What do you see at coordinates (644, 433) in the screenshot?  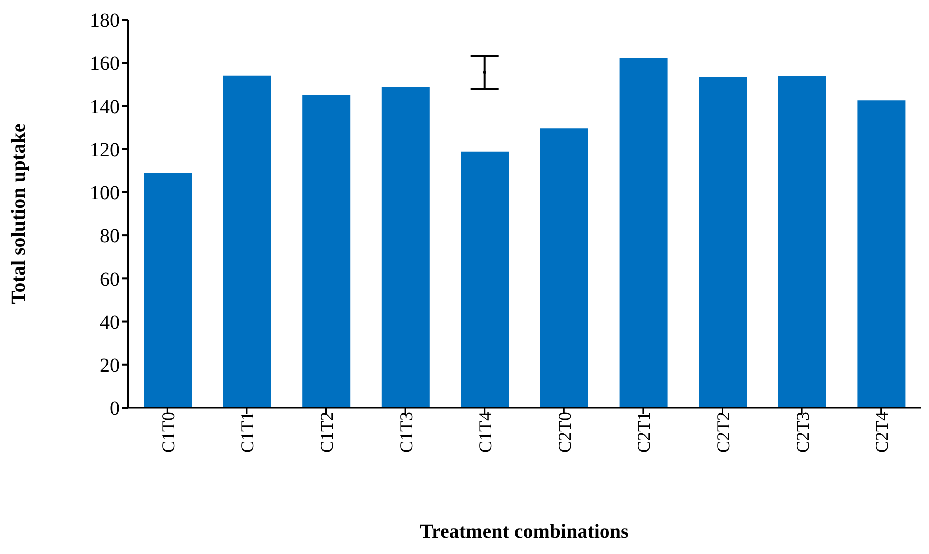 I see `x-tick-label: C2T1` at bounding box center [644, 433].